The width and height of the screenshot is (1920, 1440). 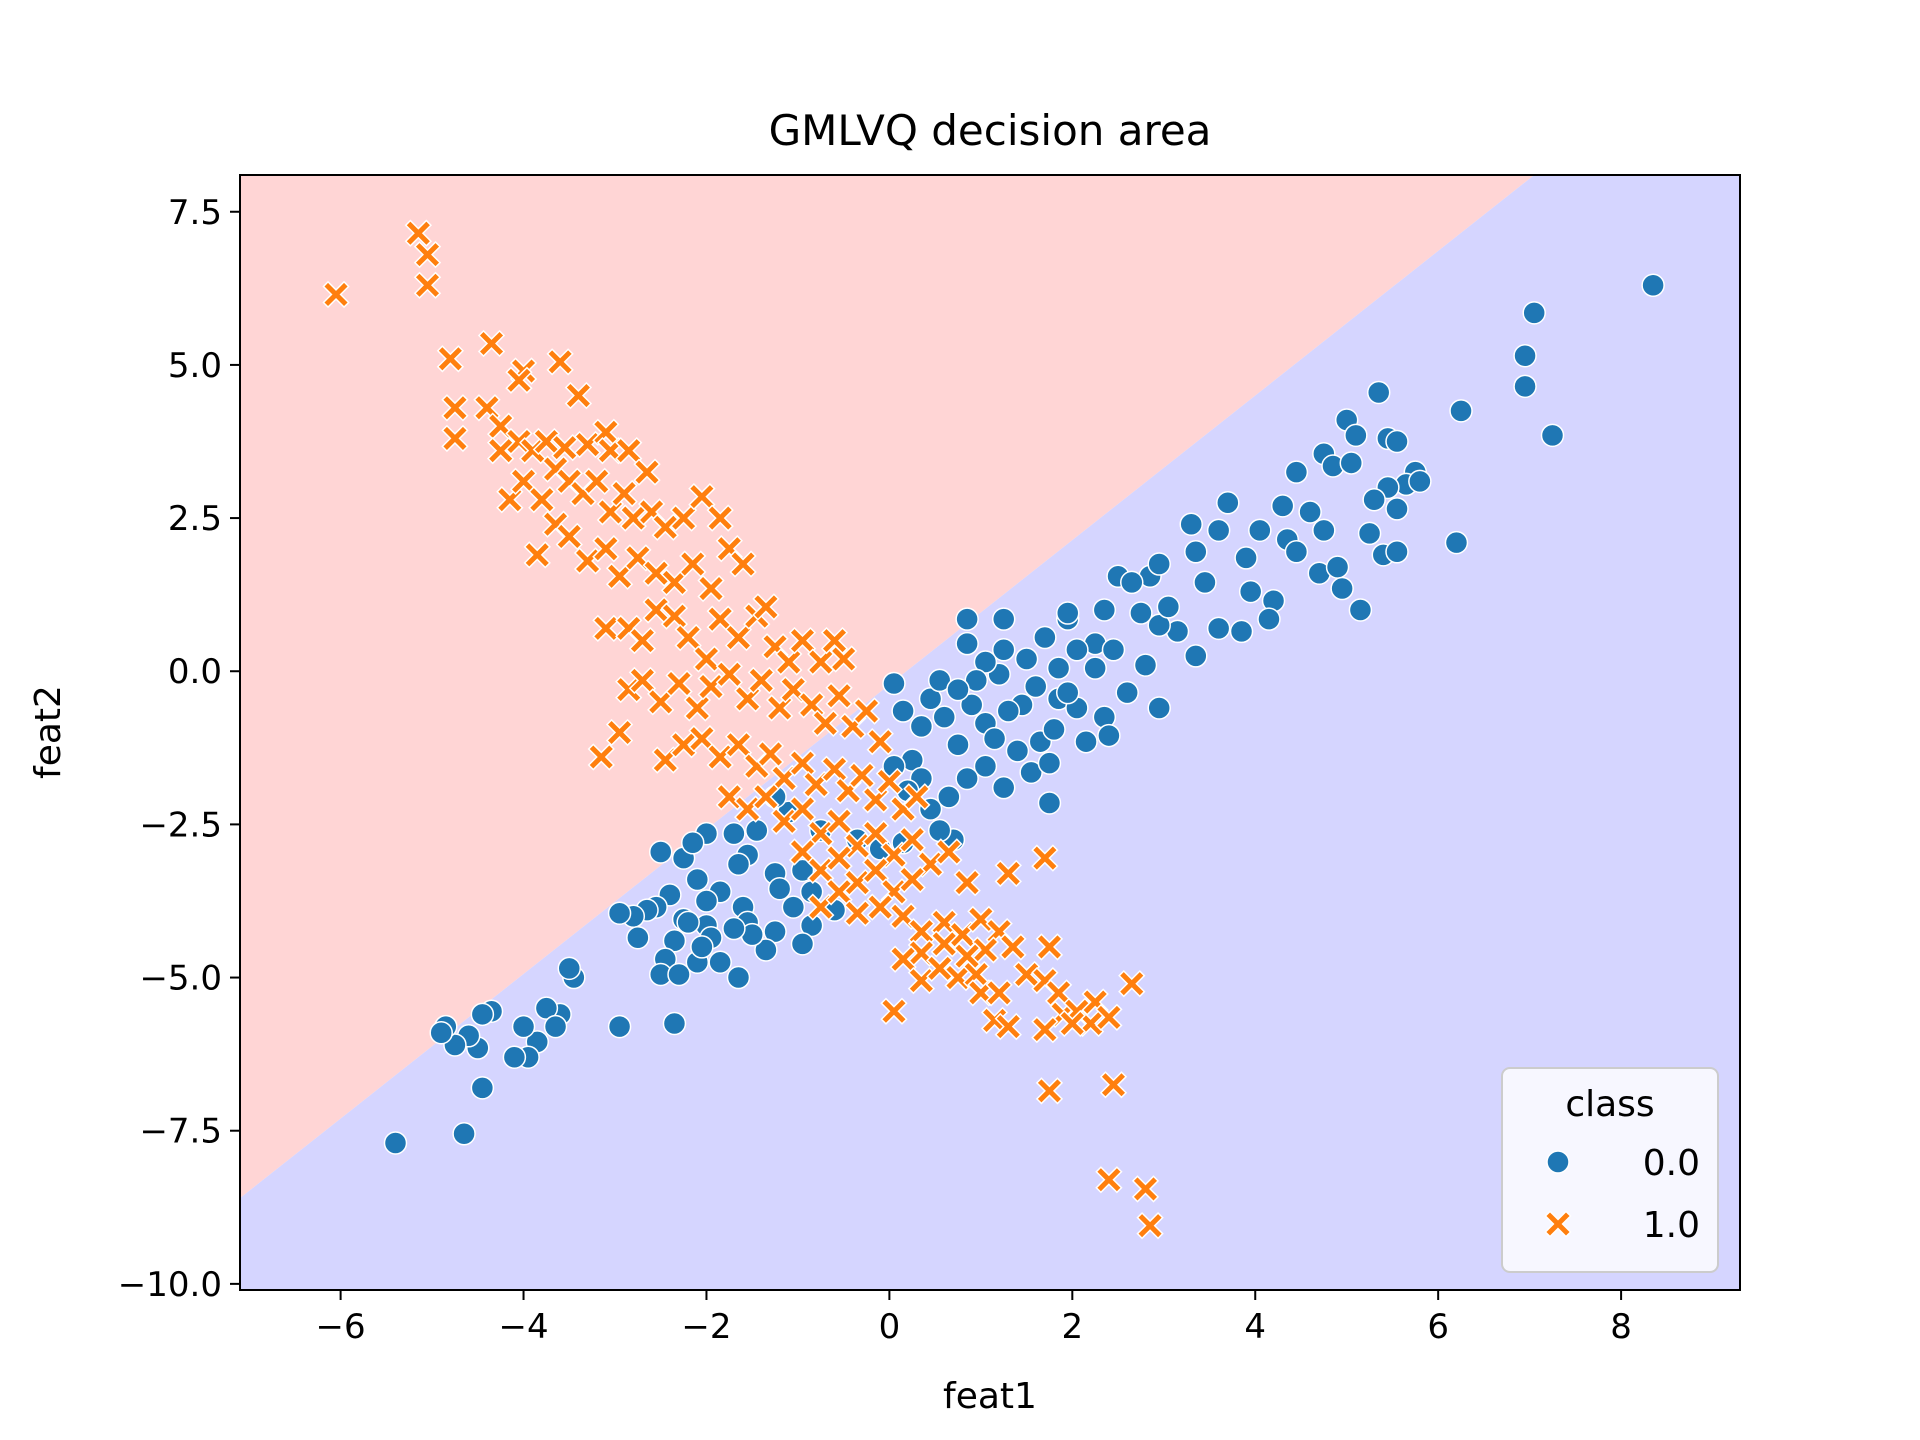 What do you see at coordinates (179, 749) in the screenshot?
I see `y-axis: −10.0 −7.5 −5.0 −2.5 0.0 2.5 5.0 7.5` at bounding box center [179, 749].